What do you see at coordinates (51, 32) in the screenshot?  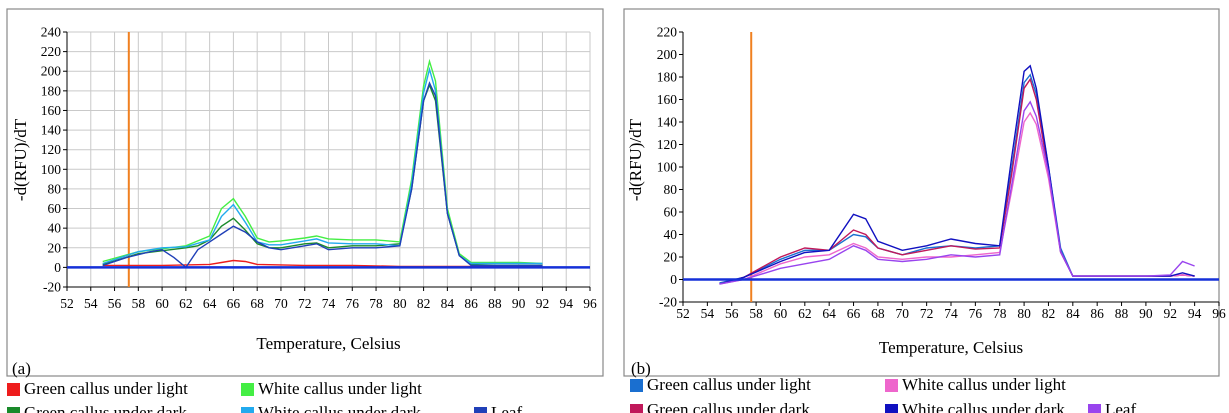 I see `y-tick-label: 240` at bounding box center [51, 32].